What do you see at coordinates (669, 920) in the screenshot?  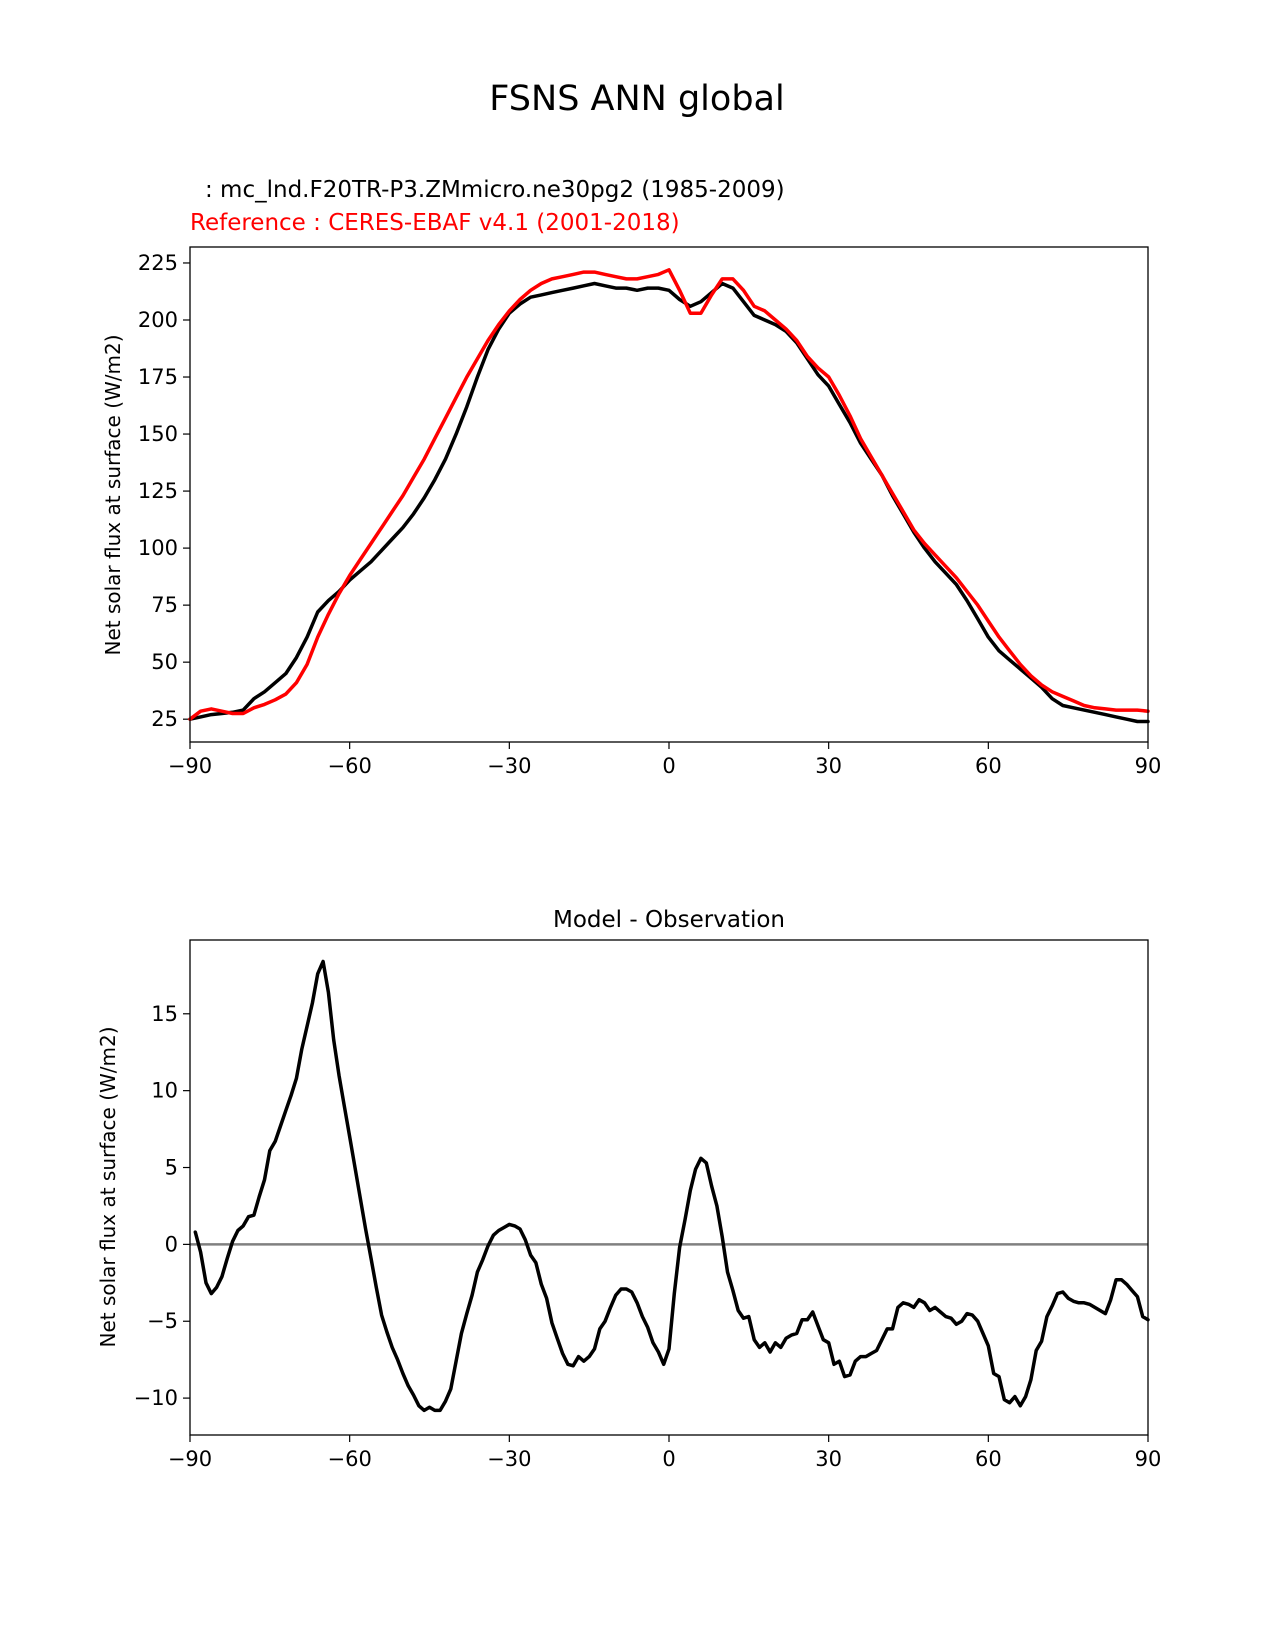 I see `bottom-title: Model - Observation` at bounding box center [669, 920].